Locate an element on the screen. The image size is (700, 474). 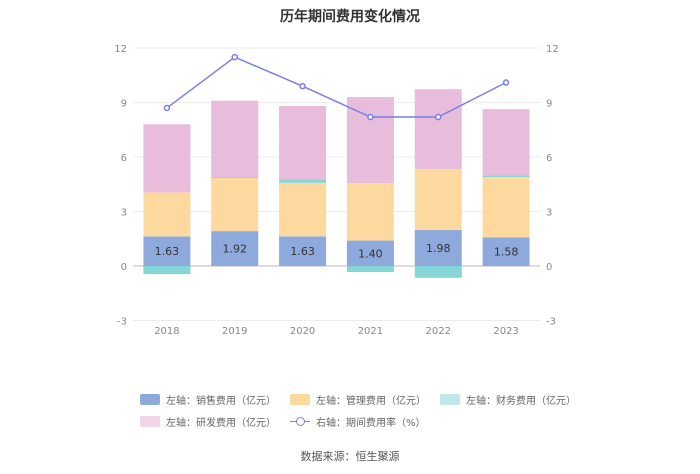
legend-label-rd: 左轴：研发费用（亿元） is located at coordinates (221, 423).